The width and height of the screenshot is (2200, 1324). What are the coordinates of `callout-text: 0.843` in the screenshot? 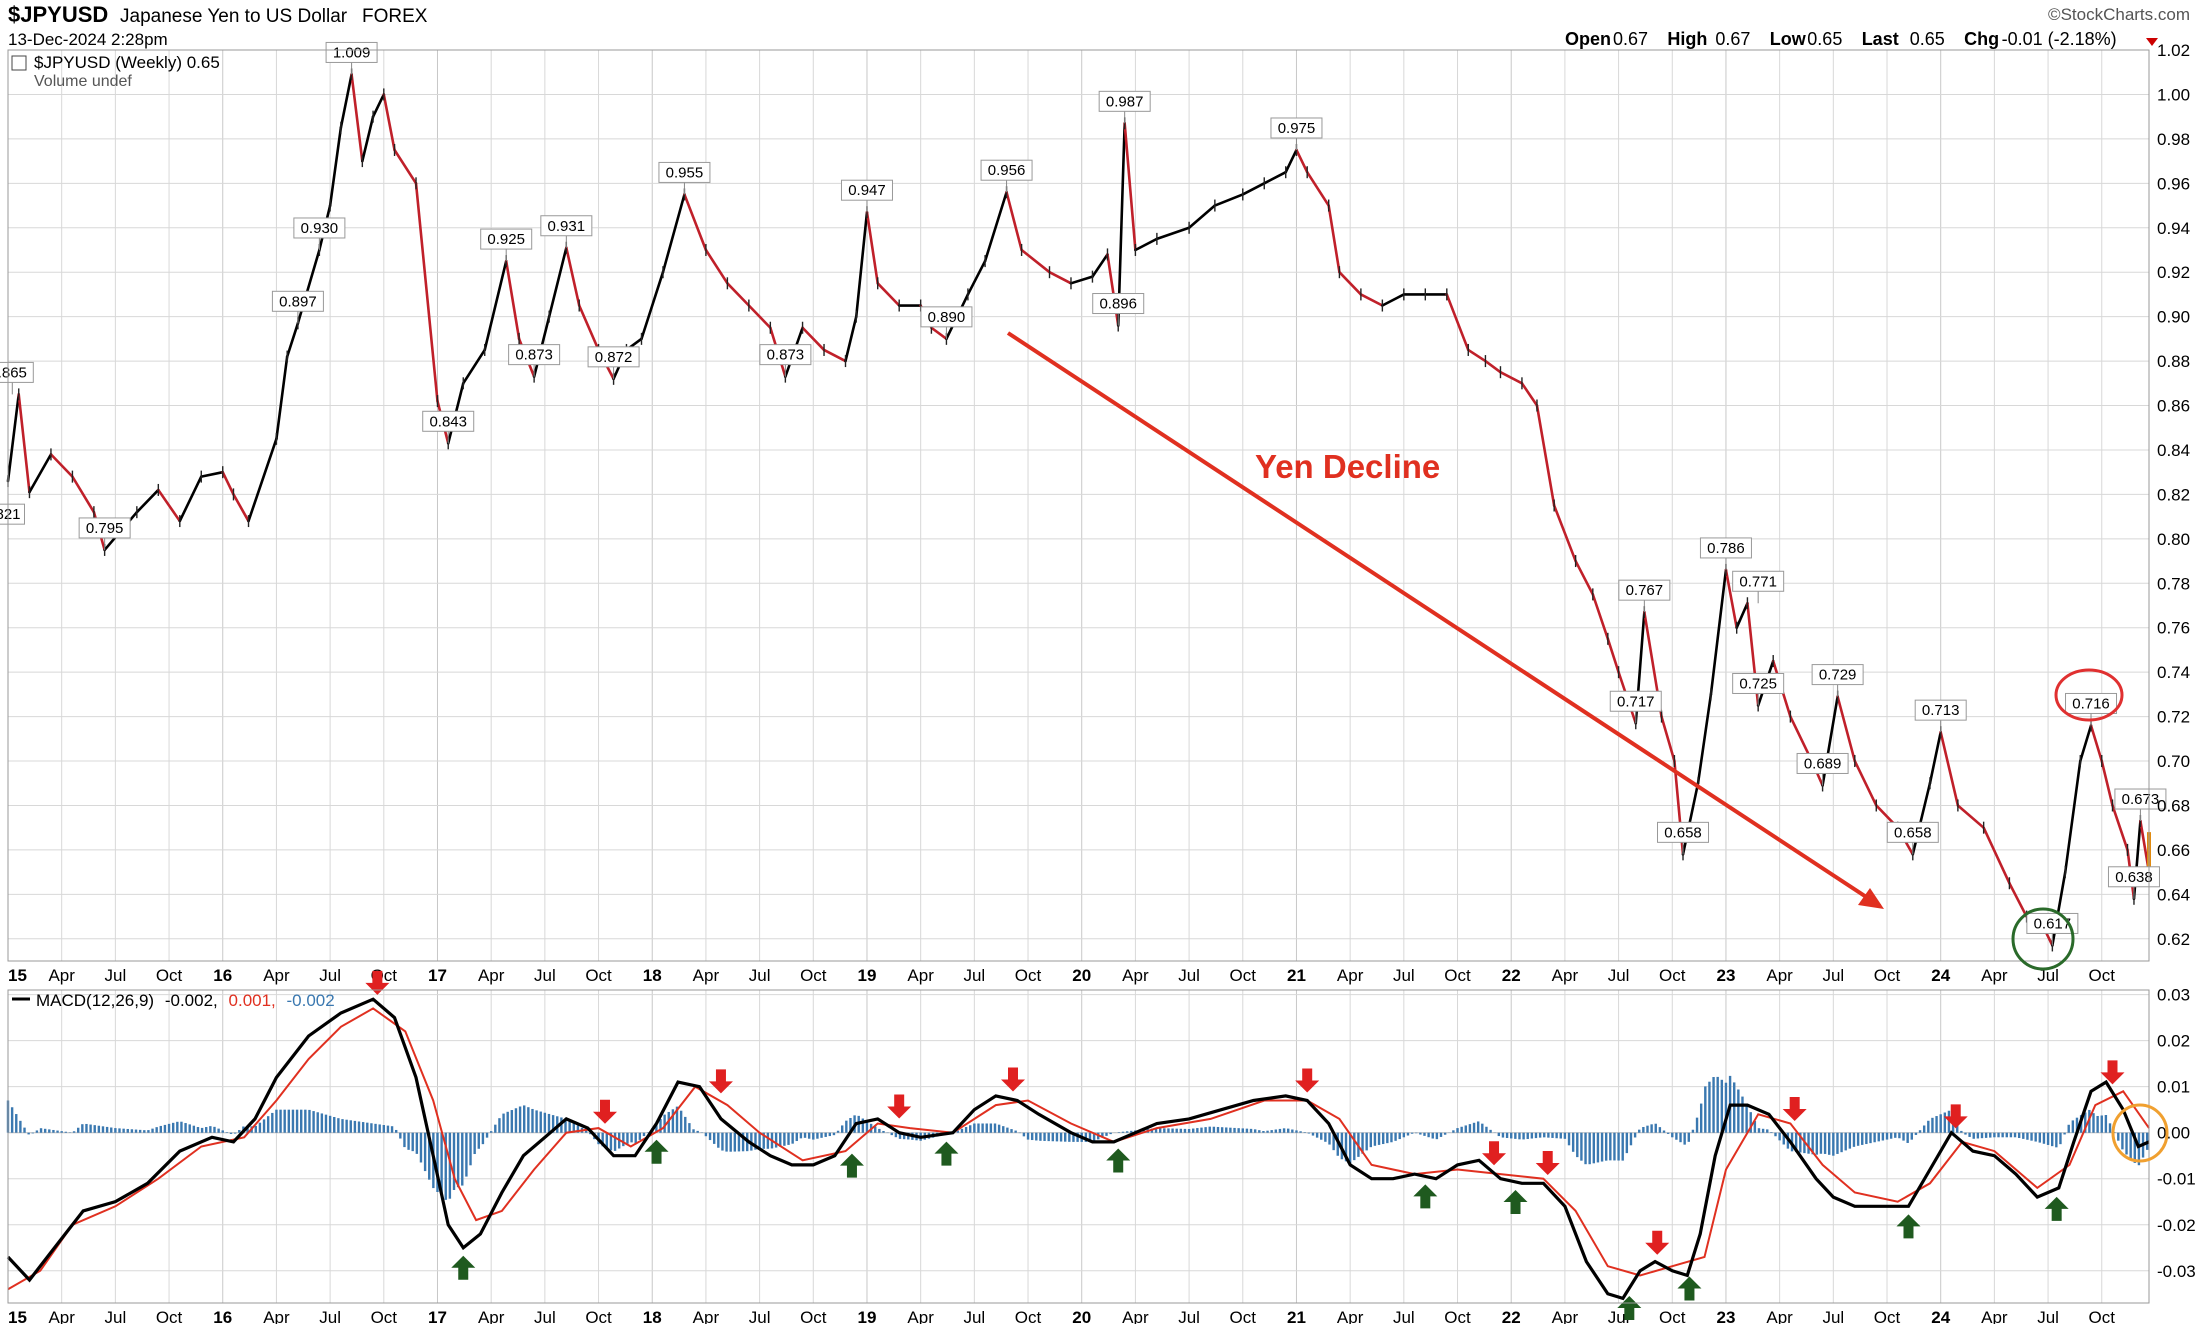 It's located at (448, 421).